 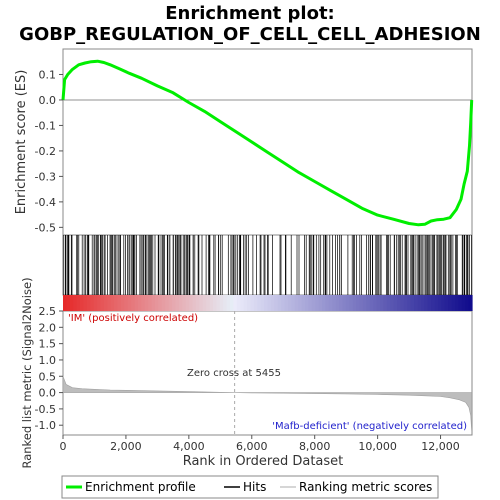 What do you see at coordinates (126, 446) in the screenshot?
I see `x-tick-label: 2,000` at bounding box center [126, 446].